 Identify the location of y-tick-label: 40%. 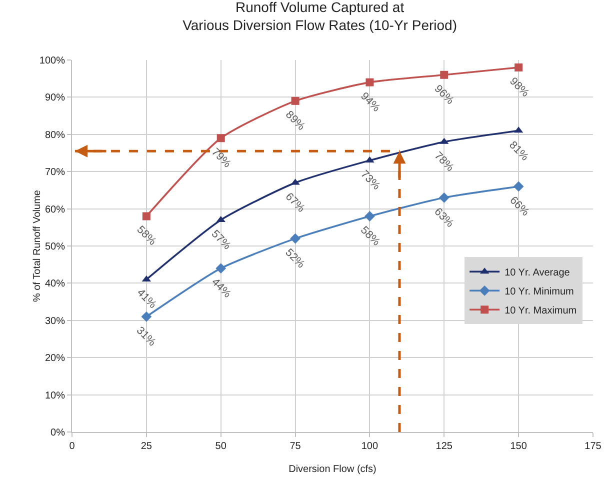
(55, 284).